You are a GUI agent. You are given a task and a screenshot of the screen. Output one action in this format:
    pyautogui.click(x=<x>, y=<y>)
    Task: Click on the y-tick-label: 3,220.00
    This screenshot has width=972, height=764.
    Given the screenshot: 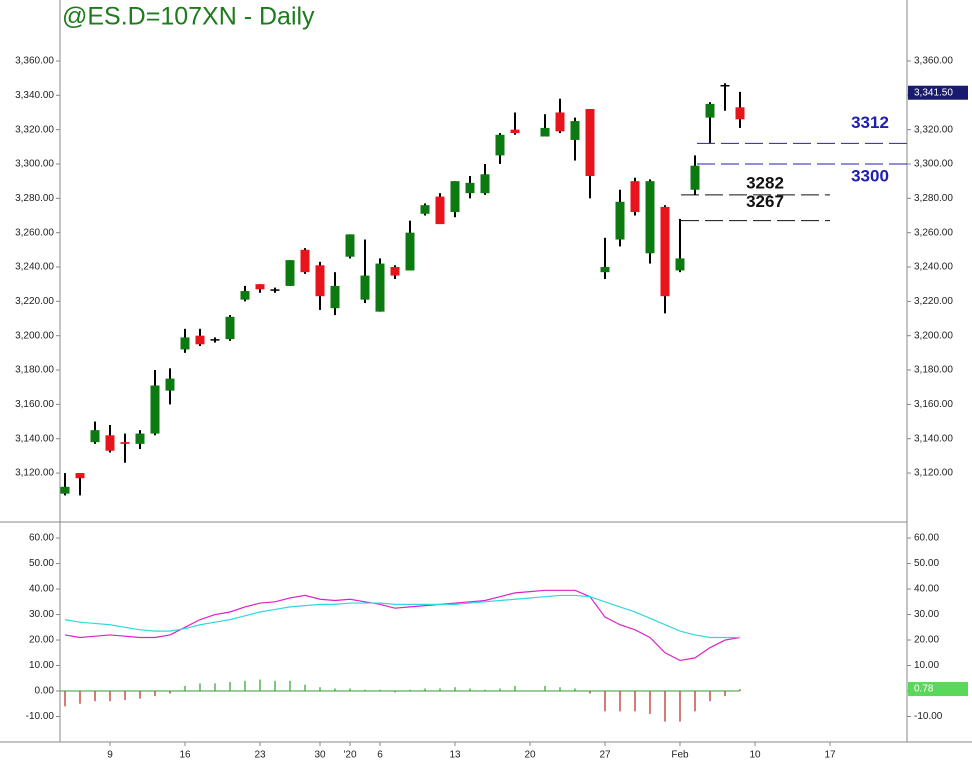 What is the action you would take?
    pyautogui.click(x=34, y=301)
    